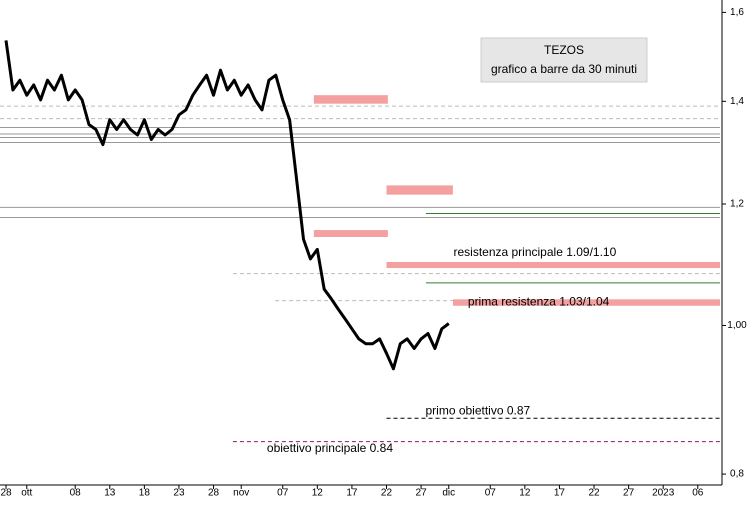 Image resolution: width=750 pixels, height=505 pixels. I want to click on x-tick-label: 08, so click(76, 493).